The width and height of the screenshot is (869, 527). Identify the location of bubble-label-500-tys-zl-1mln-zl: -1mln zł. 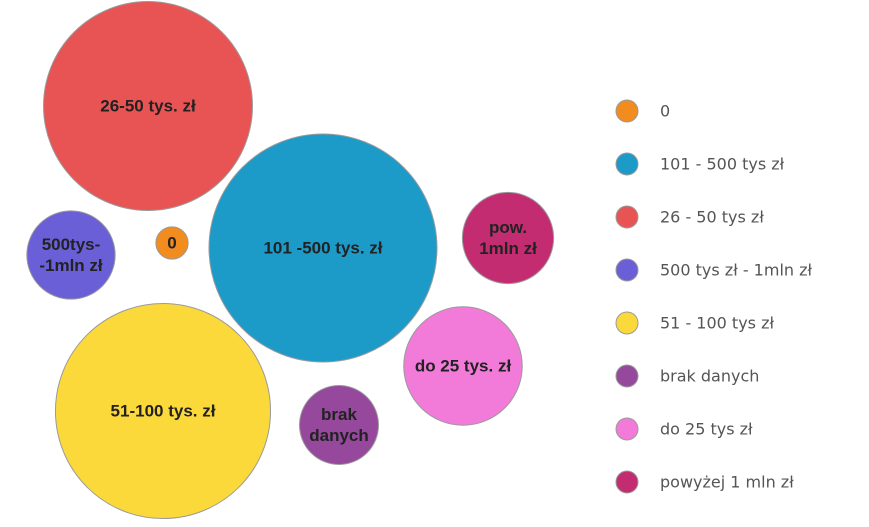
(71, 265).